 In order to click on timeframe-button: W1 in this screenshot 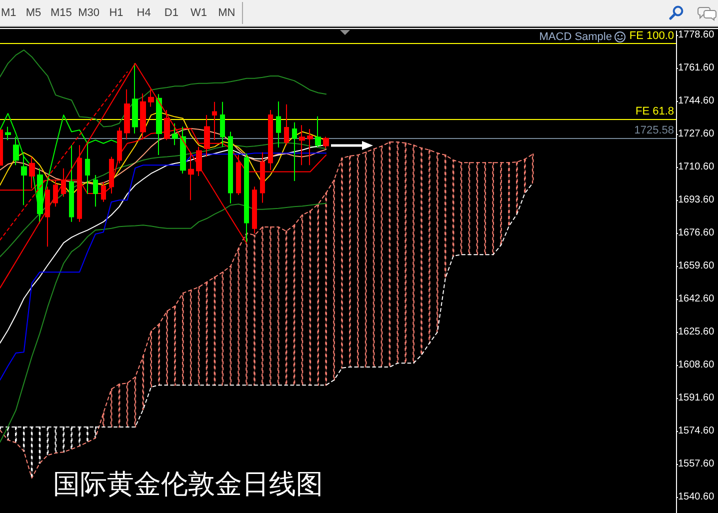, I will do `click(198, 13)`.